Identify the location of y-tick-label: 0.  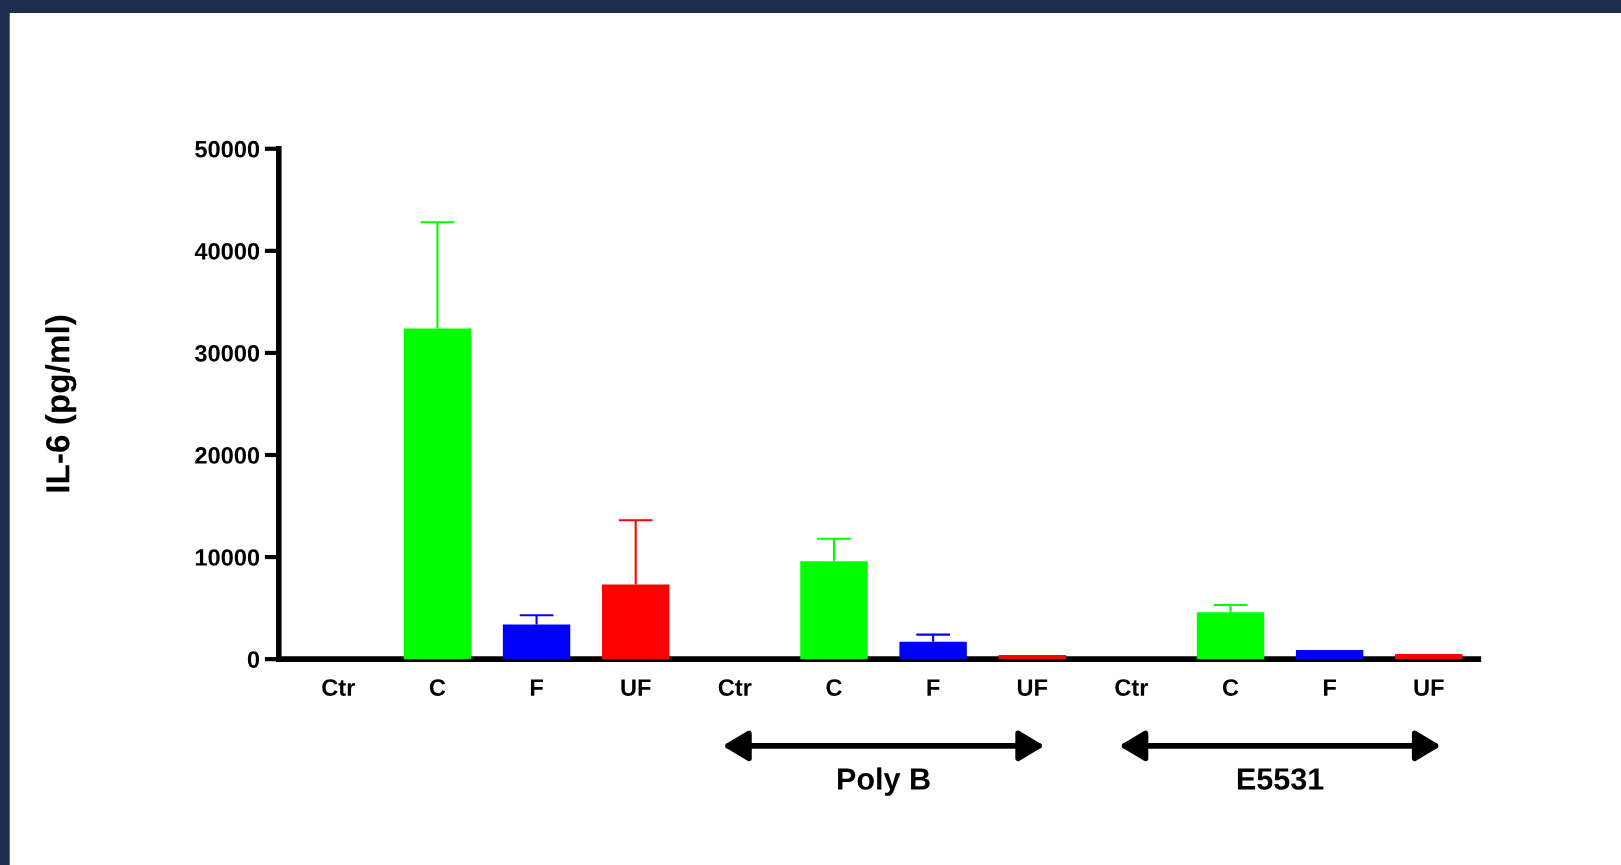
(253, 659).